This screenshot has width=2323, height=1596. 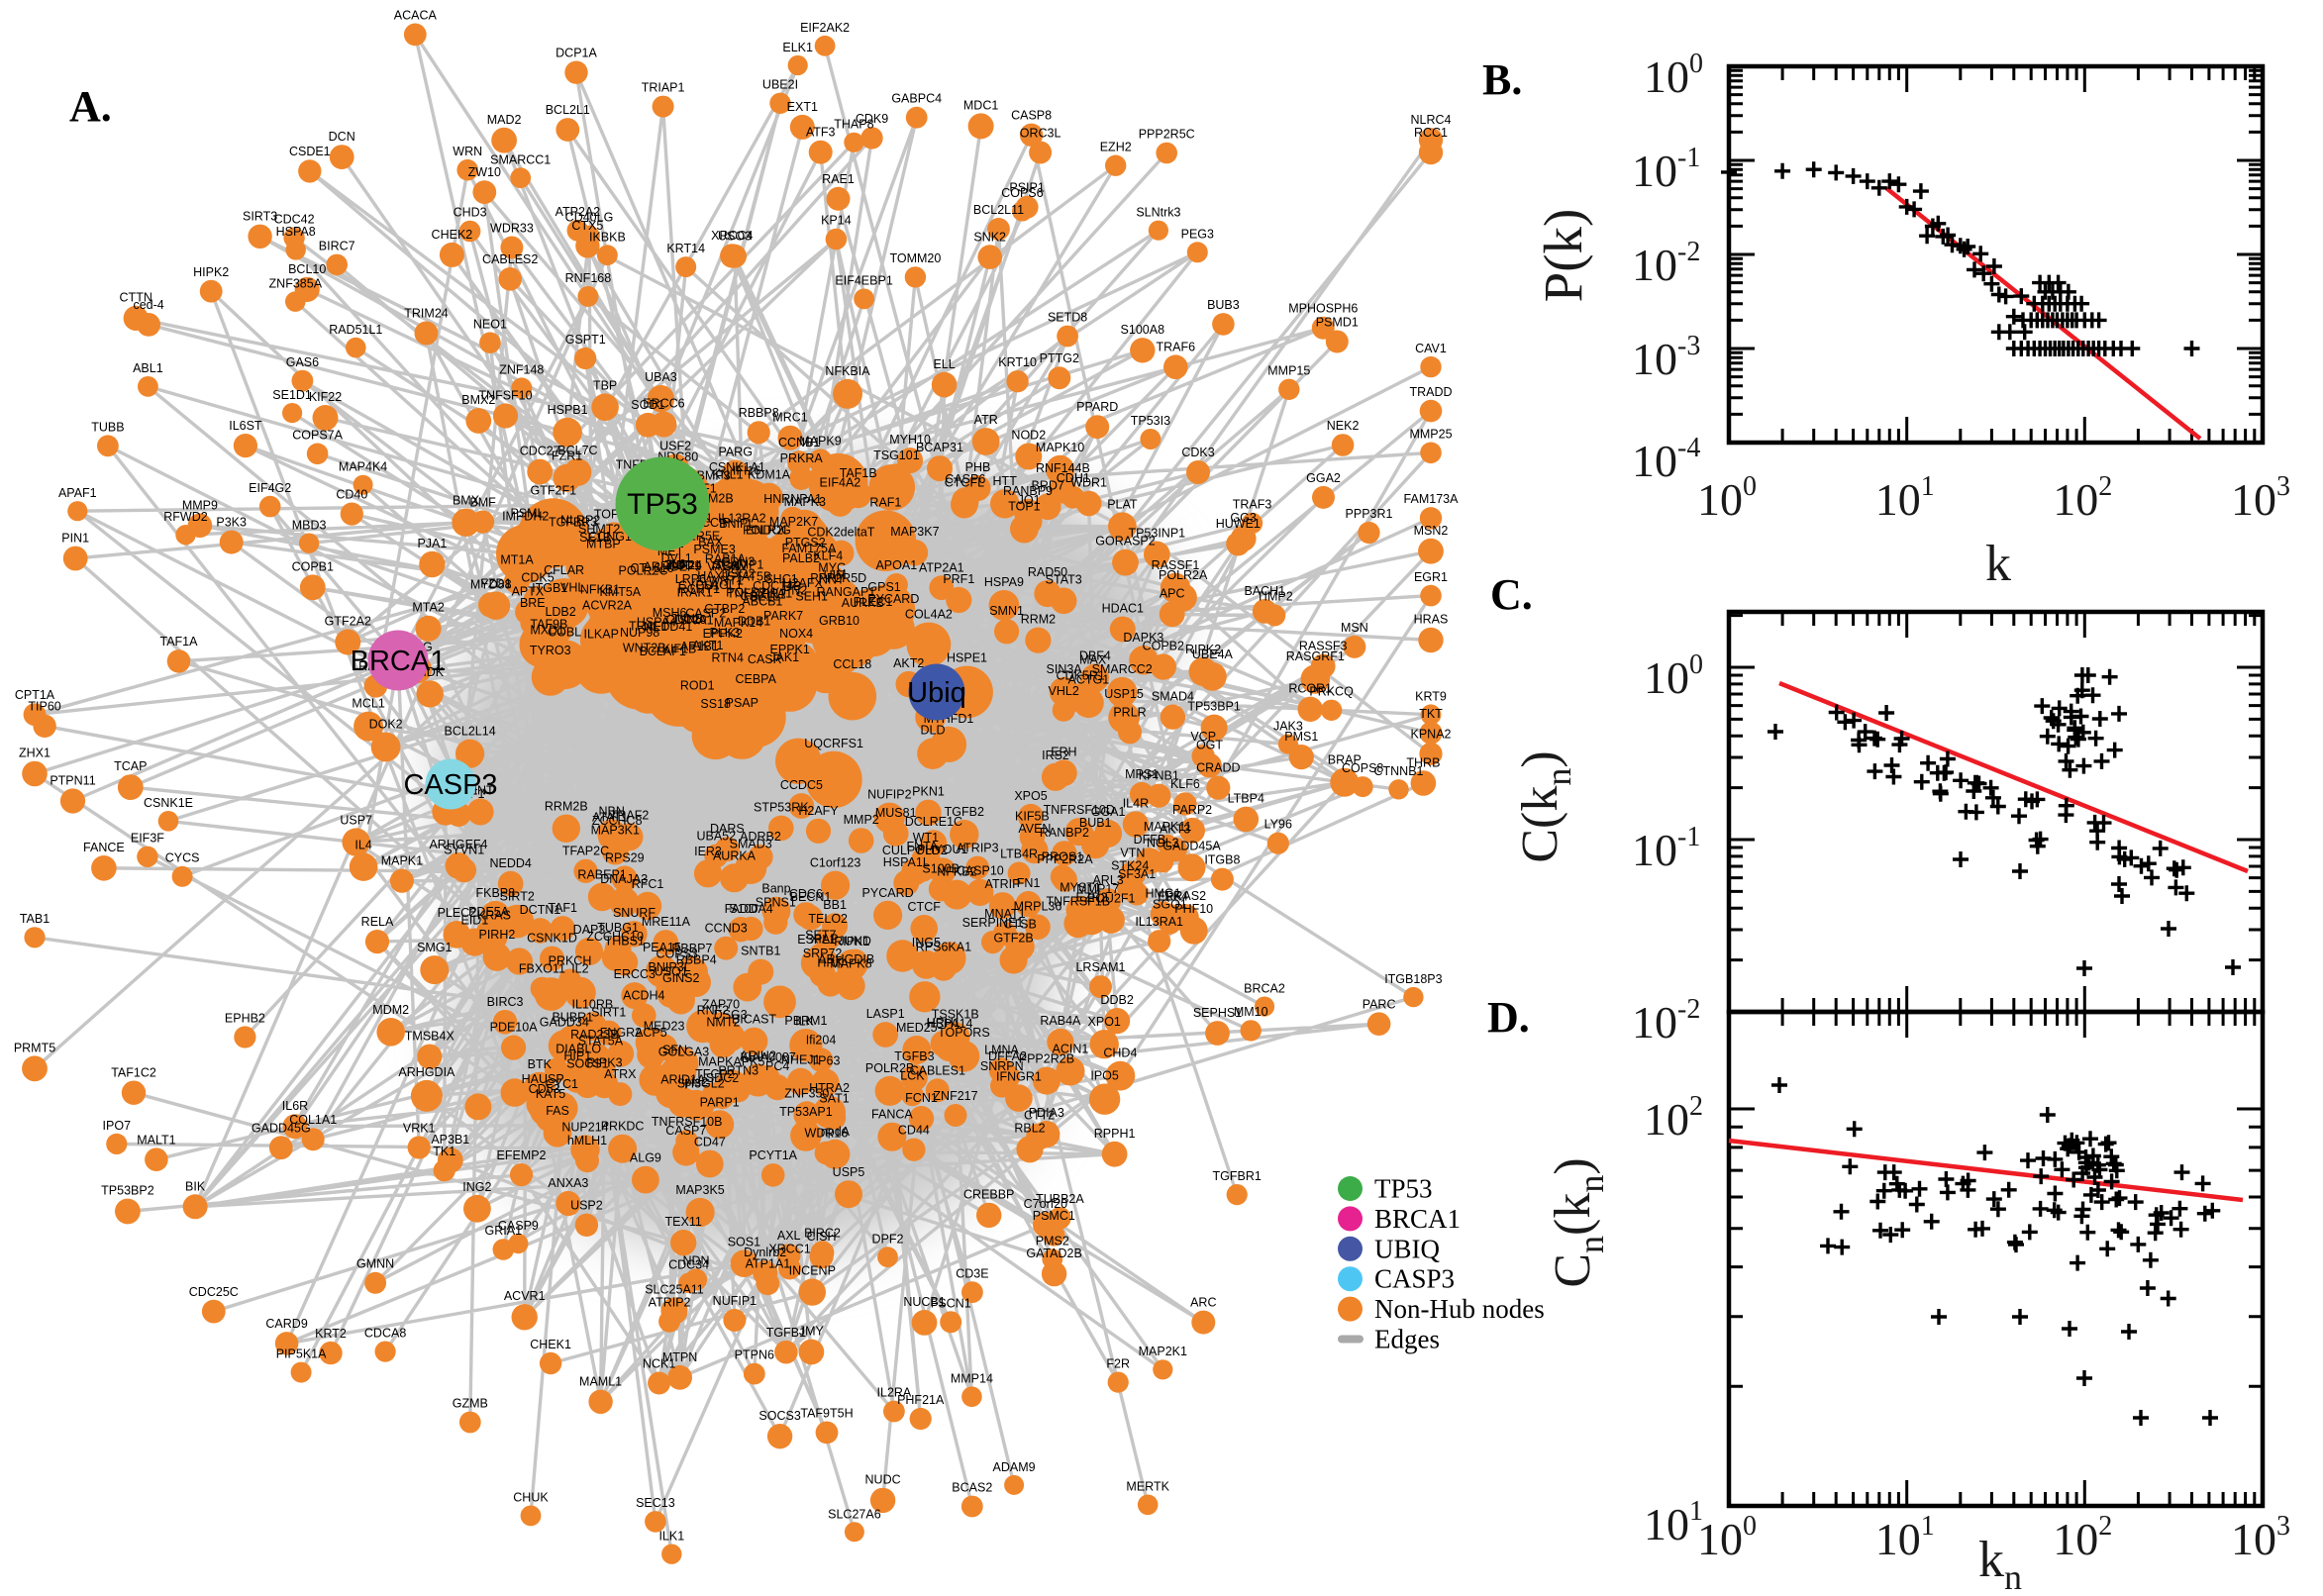 What do you see at coordinates (978, 848) in the screenshot?
I see `svg-text: ATRIP3` at bounding box center [978, 848].